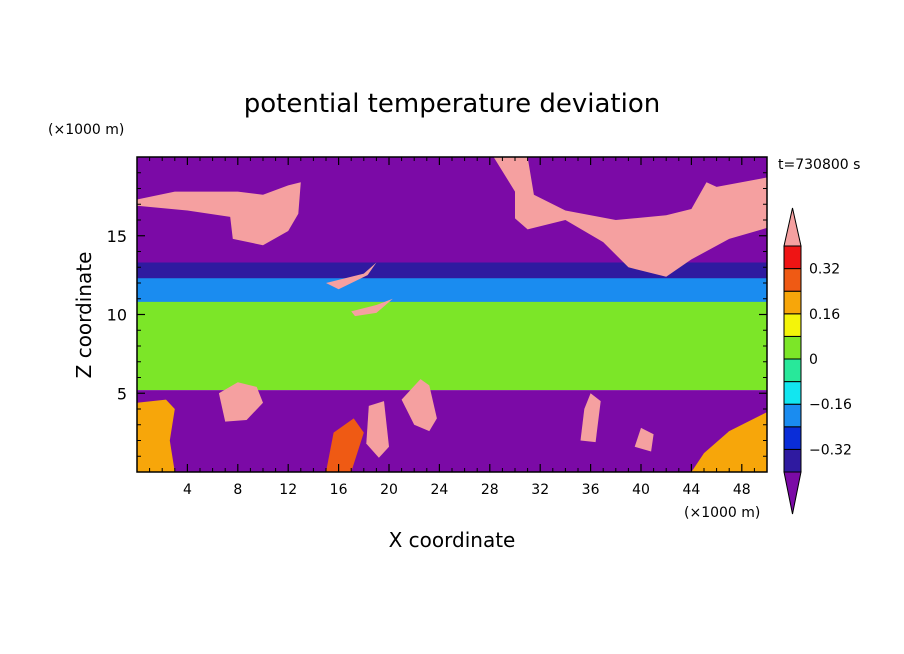  What do you see at coordinates (339, 490) in the screenshot?
I see `x-tick-label: 16` at bounding box center [339, 490].